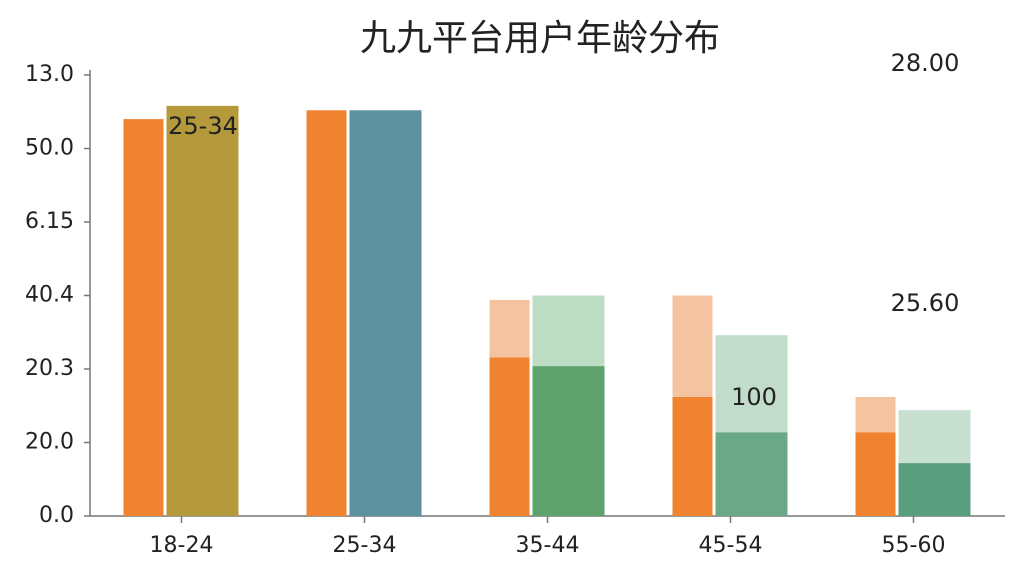 This screenshot has width=1024, height=576. What do you see at coordinates (49, 74) in the screenshot?
I see `y-tick-label: 13.0` at bounding box center [49, 74].